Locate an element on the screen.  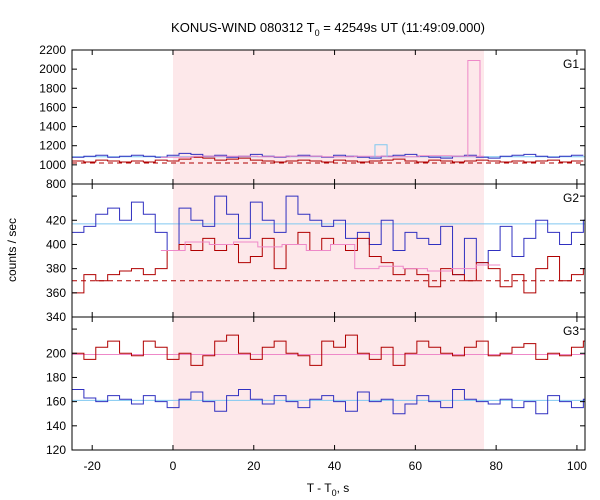
y-tick-label: 1200 is located at coordinates (52, 146).